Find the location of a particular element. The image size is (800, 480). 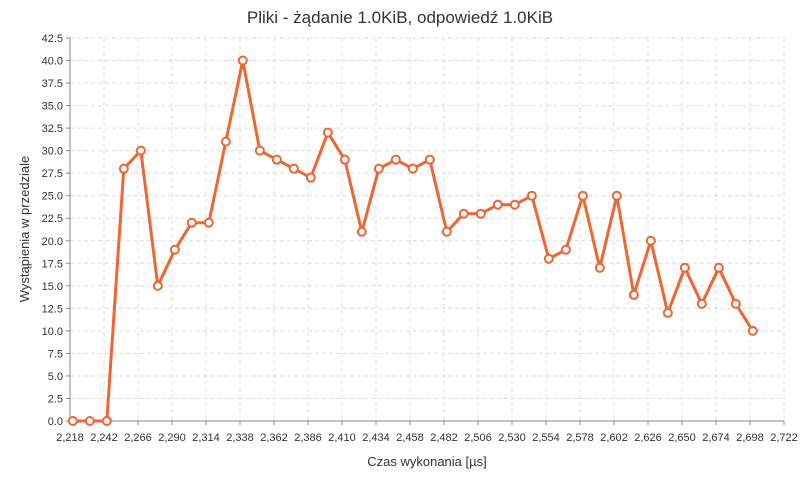

x-tick-label: 2,698 is located at coordinates (750, 438).